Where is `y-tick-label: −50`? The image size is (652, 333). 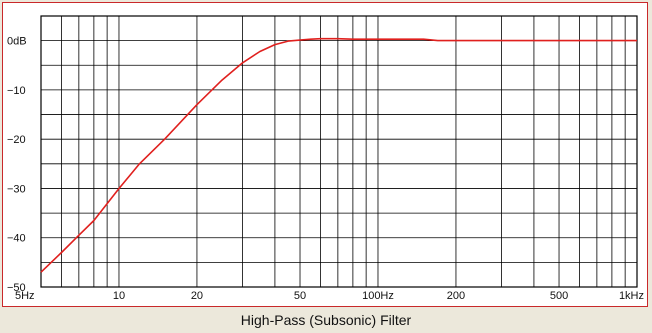
y-tick-label: −50 is located at coordinates (16, 288).